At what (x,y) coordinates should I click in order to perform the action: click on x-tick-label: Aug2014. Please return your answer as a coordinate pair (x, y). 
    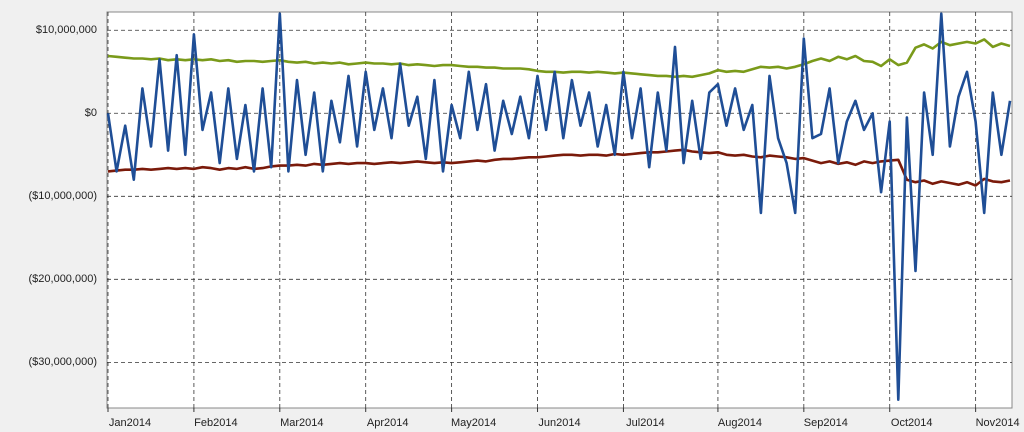
    Looking at the image, I should click on (740, 423).